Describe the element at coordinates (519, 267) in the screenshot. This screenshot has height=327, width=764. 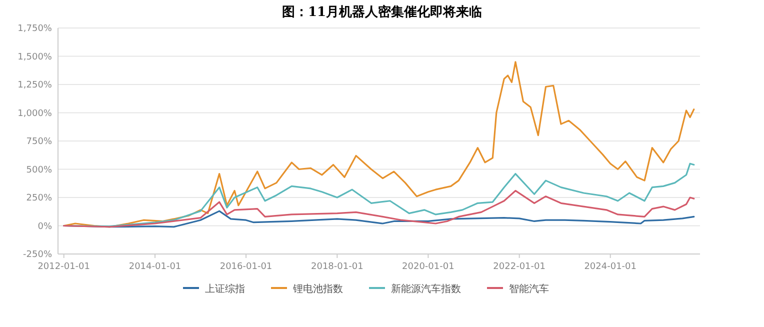
I see `x-tick-label: 2022-01-01` at that location.